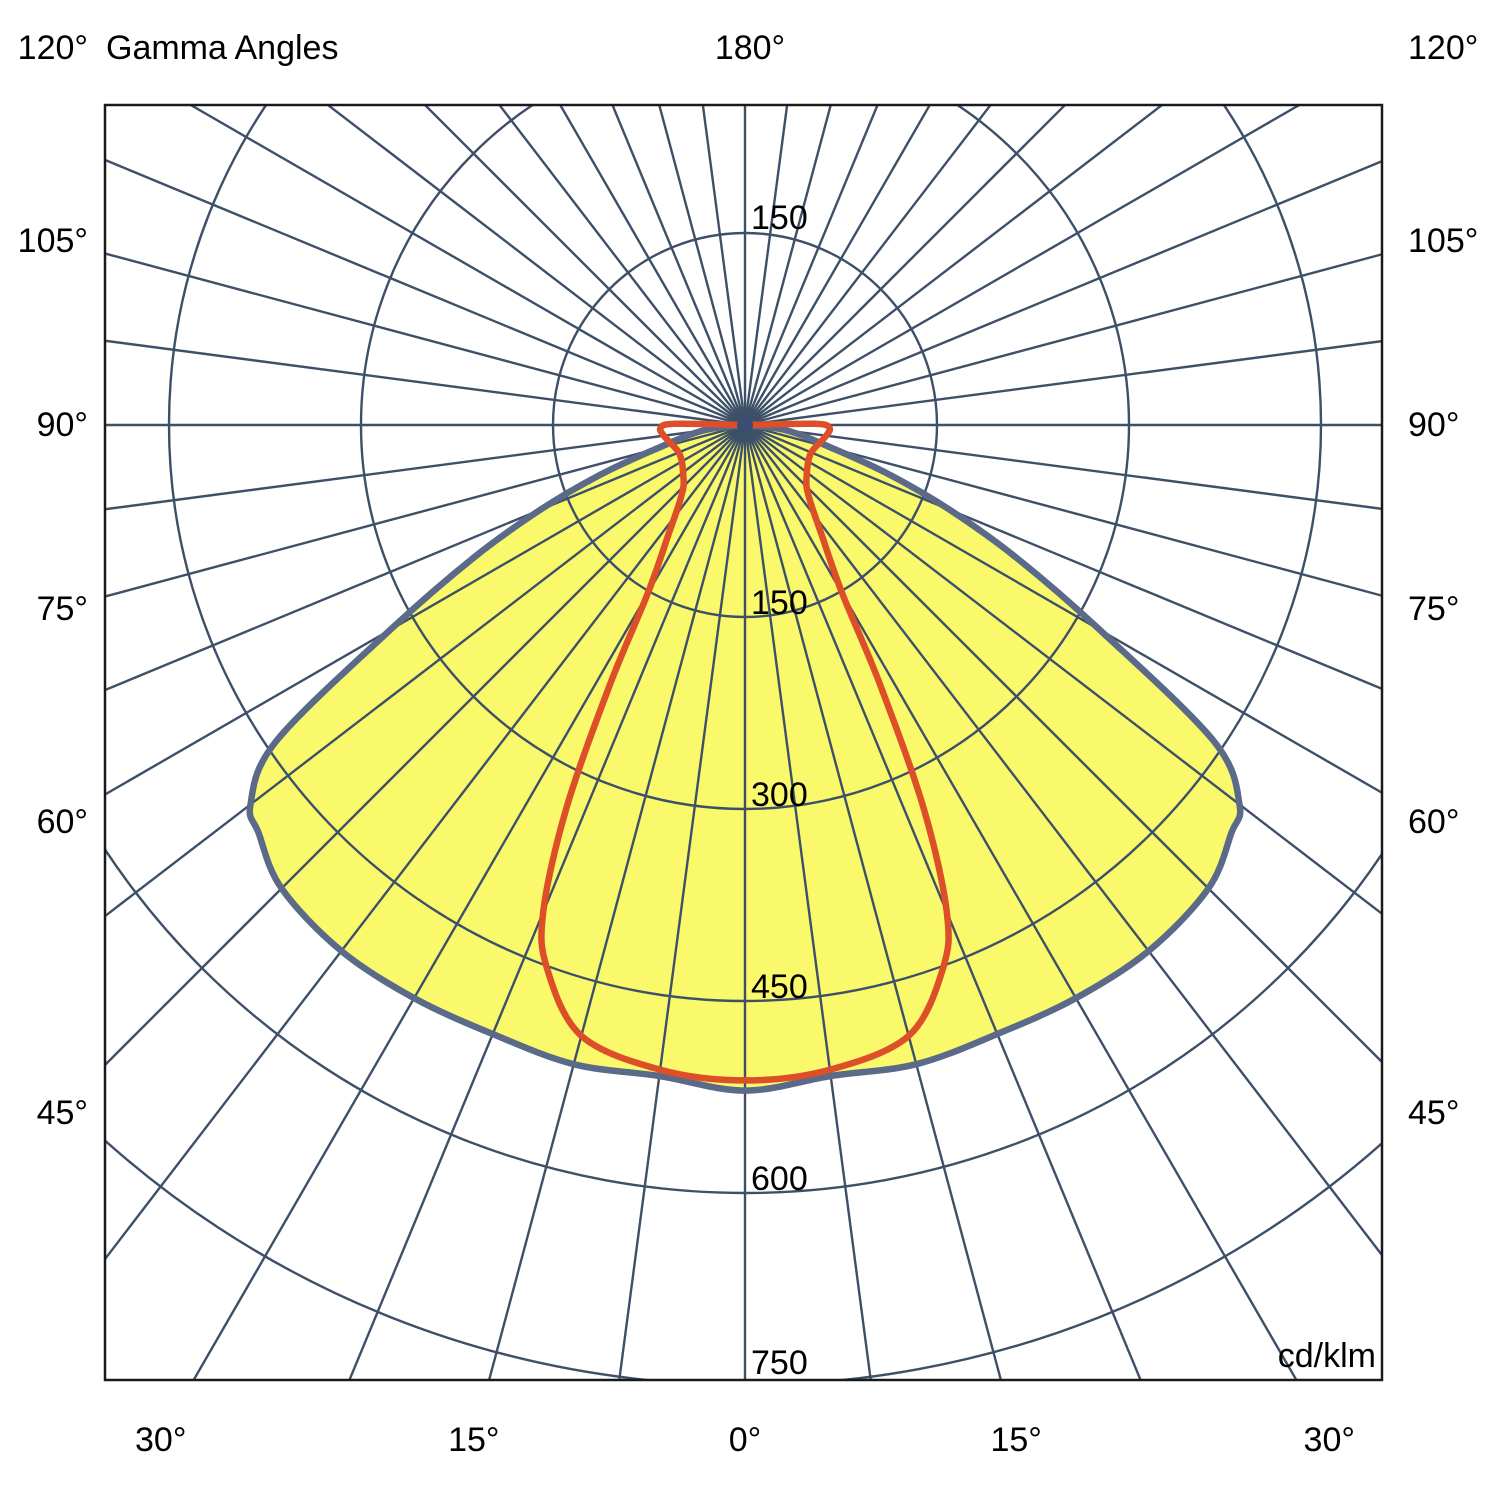  What do you see at coordinates (1443, 240) in the screenshot?
I see `gamma-label-right-105: 105°` at bounding box center [1443, 240].